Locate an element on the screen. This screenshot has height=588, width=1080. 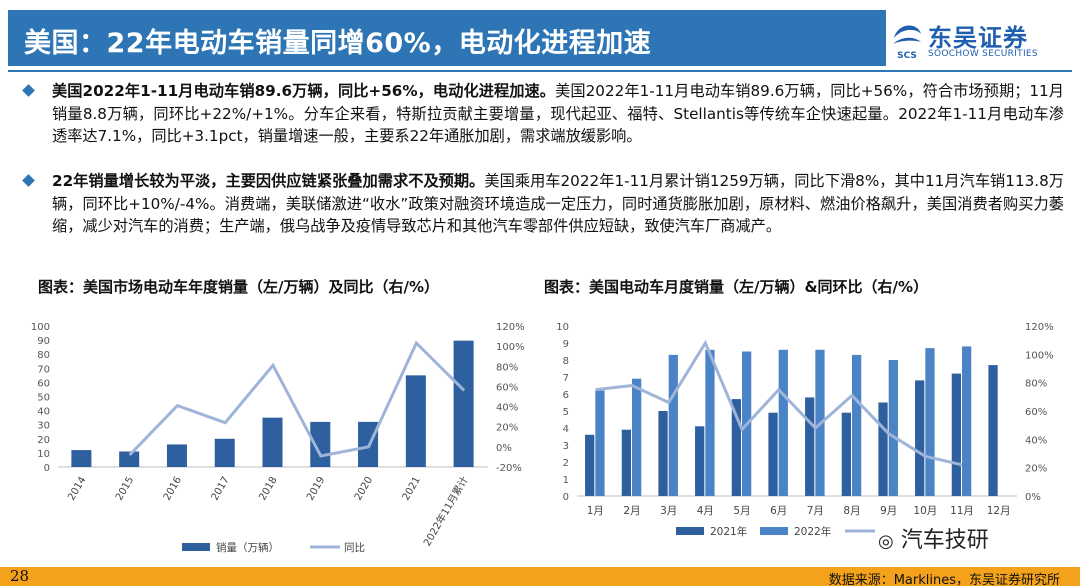
y-left-tick-label: 40 is located at coordinates (43, 412).